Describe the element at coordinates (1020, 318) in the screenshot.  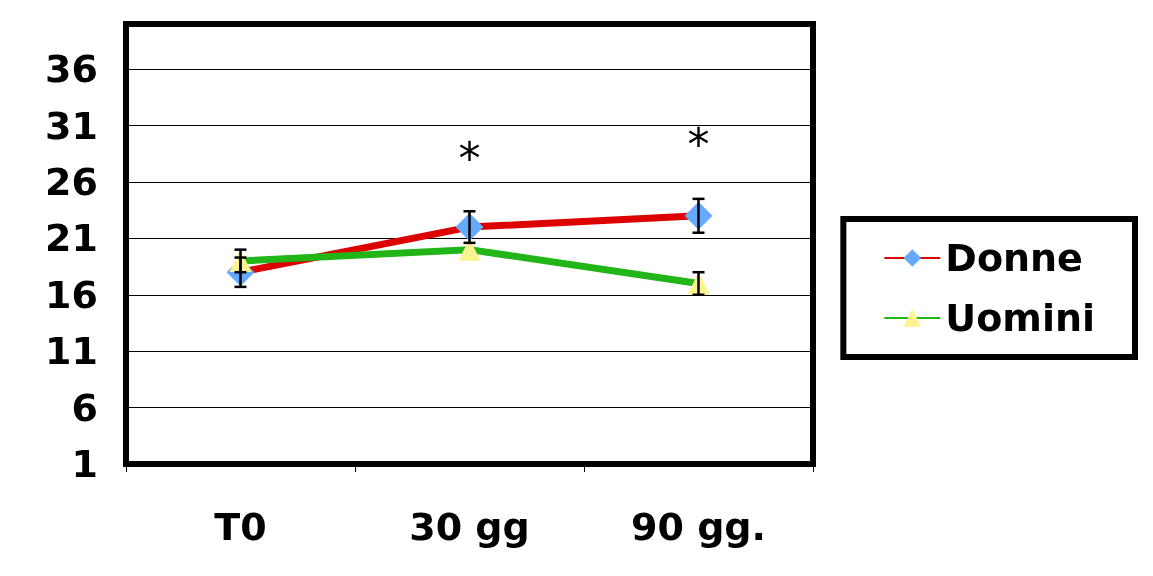
I see `legend-label: Uomini` at that location.